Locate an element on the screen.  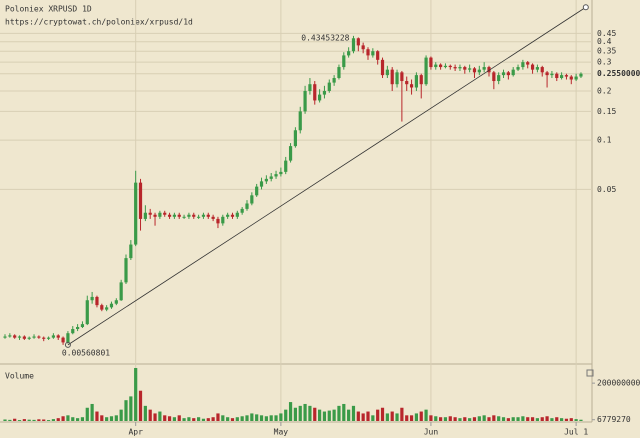
trendline-handle is located at coordinates (67, 344).